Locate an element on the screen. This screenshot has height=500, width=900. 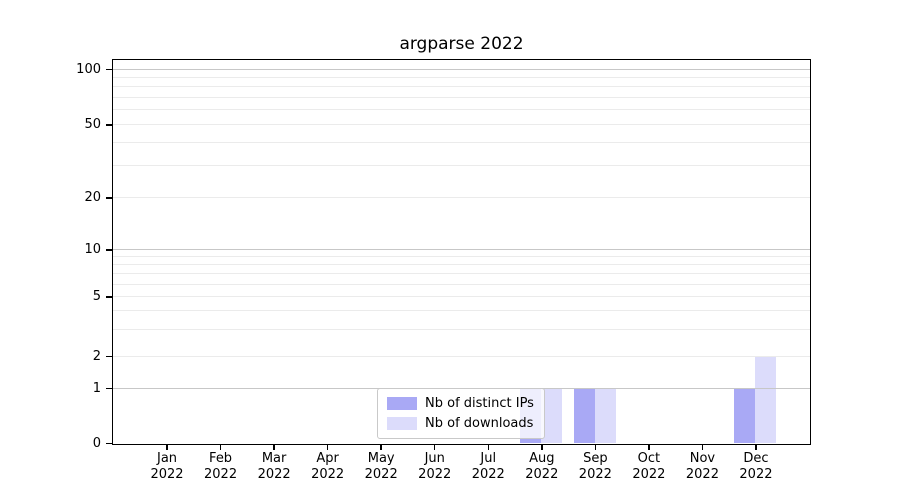
x-tick-month-may: May is located at coordinates (381, 458).